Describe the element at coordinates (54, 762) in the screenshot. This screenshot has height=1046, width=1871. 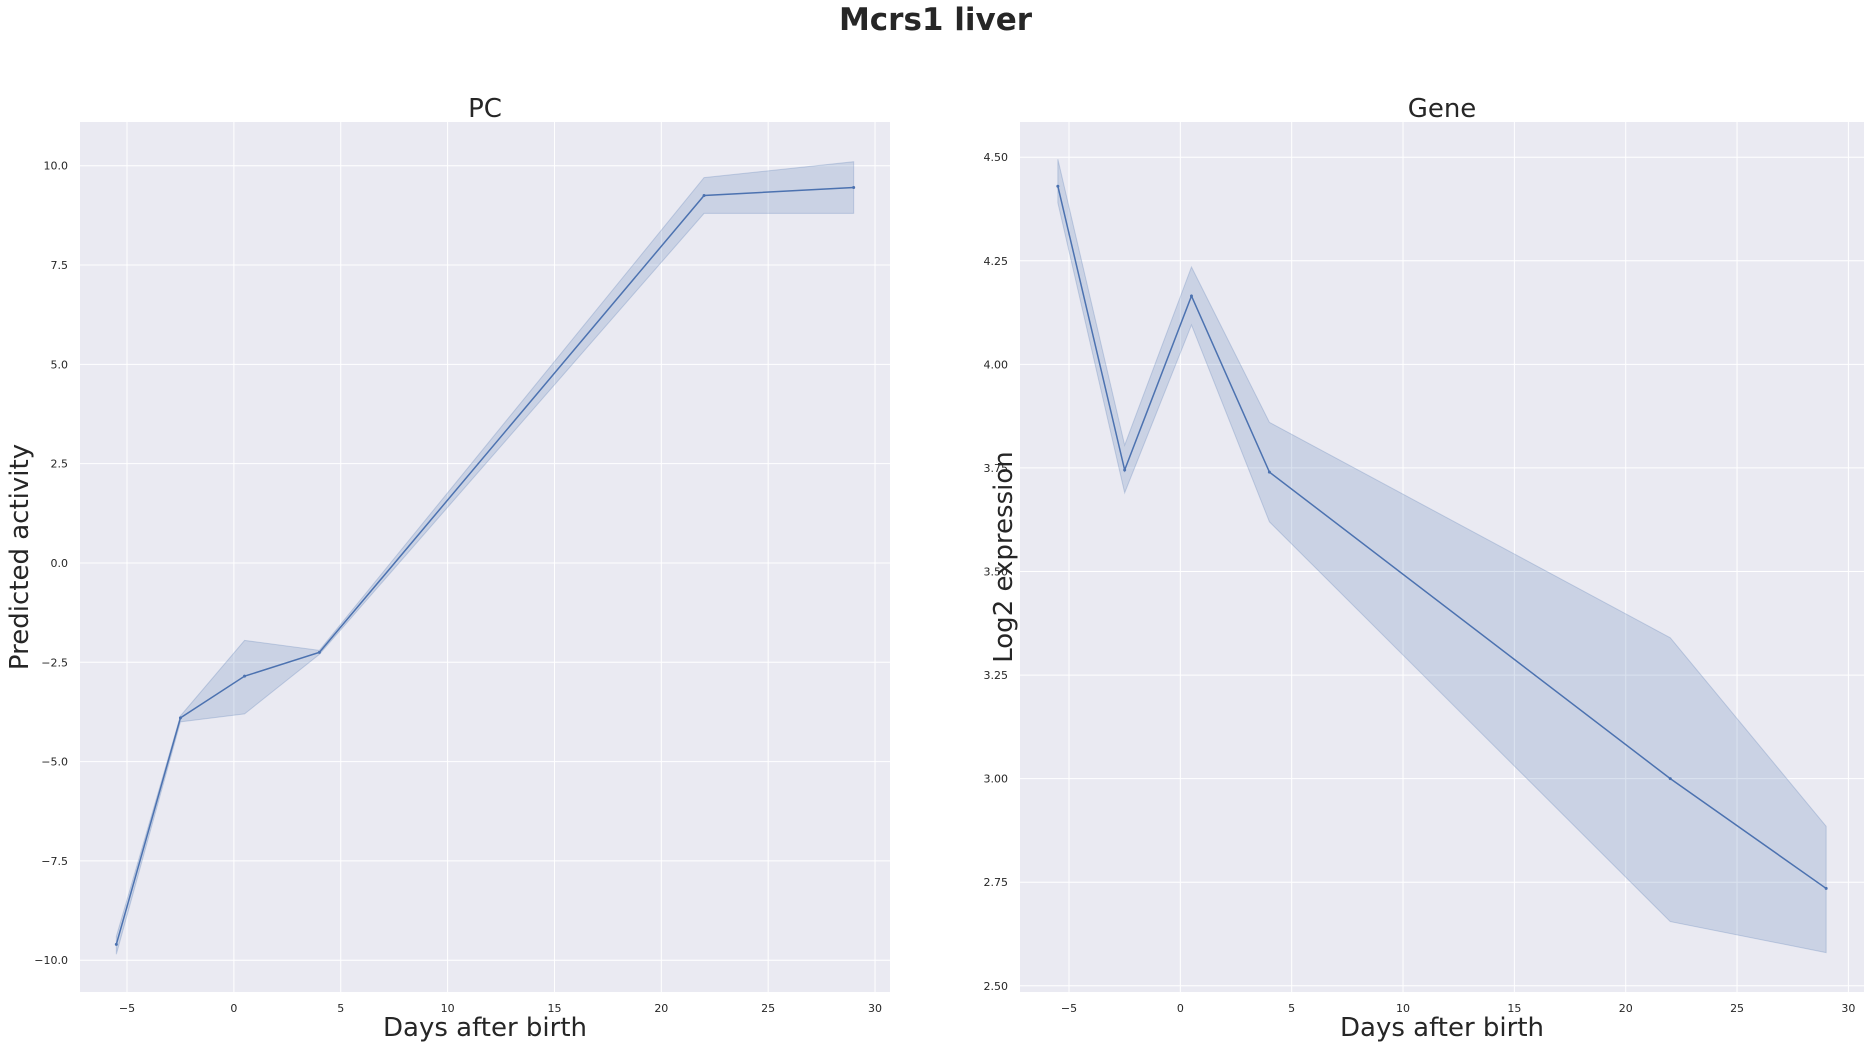
I see `y-tick-label: −5.0` at that location.